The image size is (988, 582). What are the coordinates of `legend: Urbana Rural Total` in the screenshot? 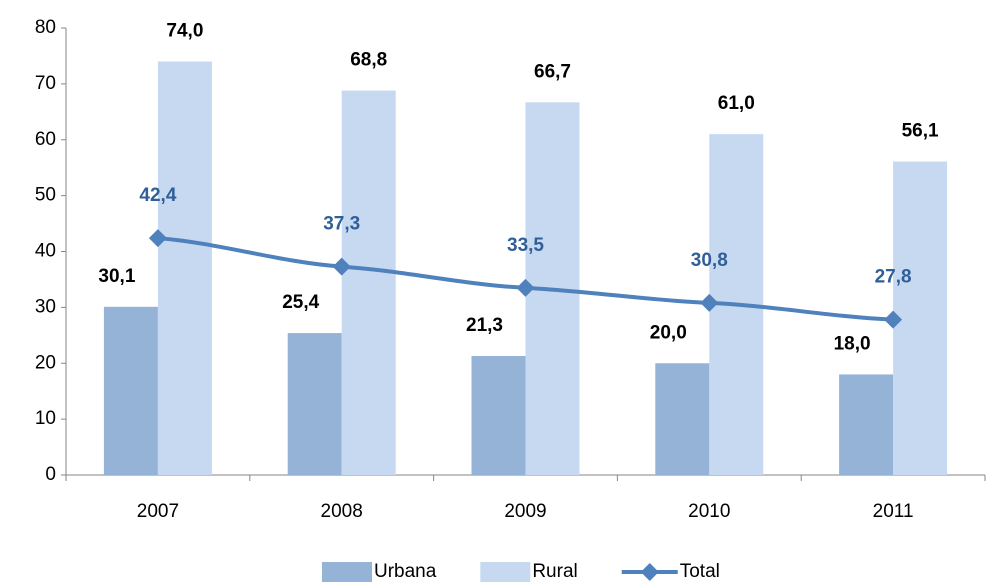 It's located at (521, 571).